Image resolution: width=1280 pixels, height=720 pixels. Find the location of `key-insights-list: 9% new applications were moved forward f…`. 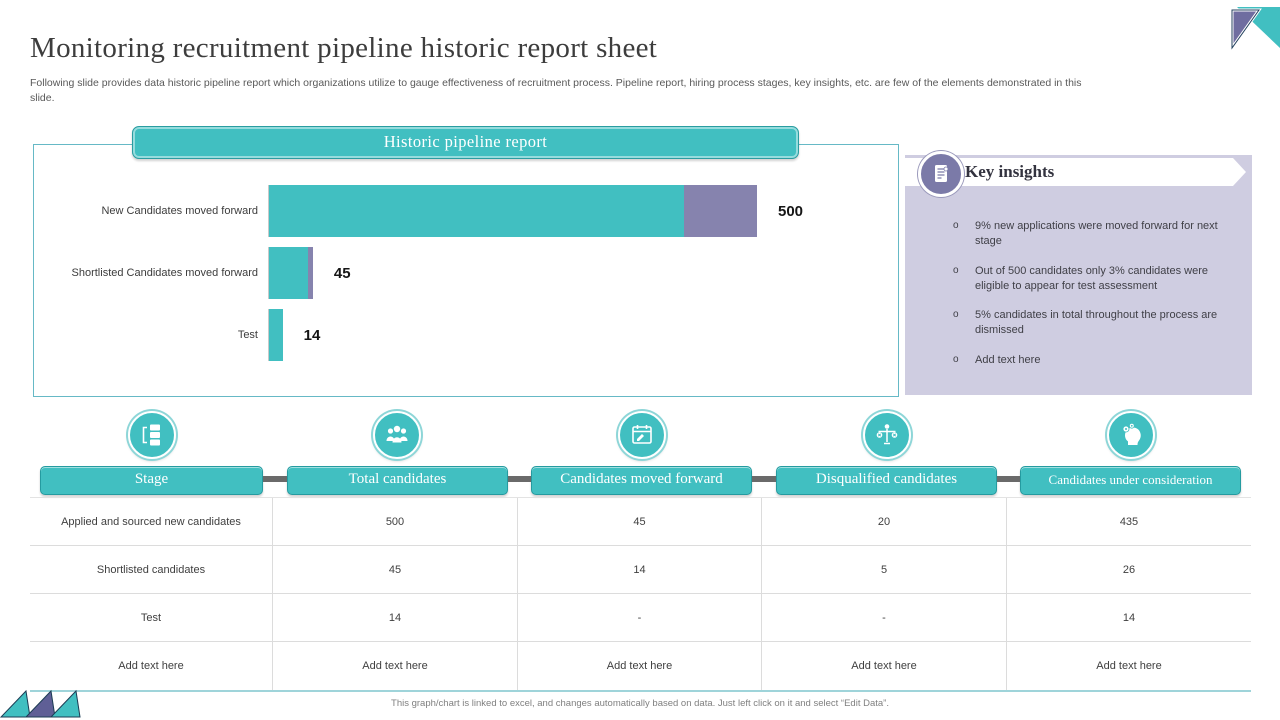

key-insights-list: 9% new applications were moved forward f… is located at coordinates (1094, 301).